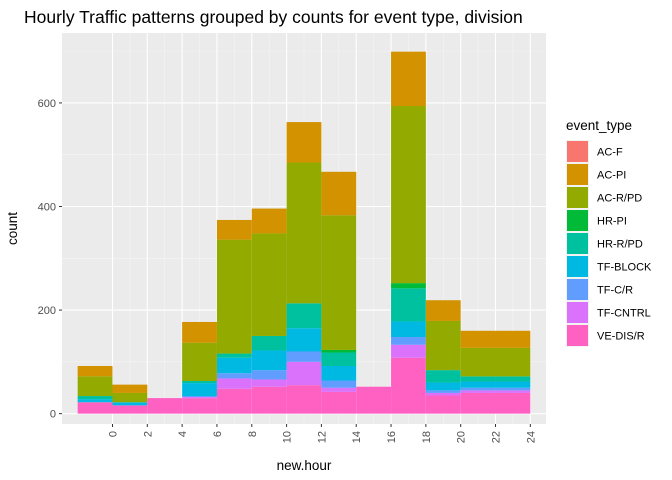 The height and width of the screenshot is (480, 672). Describe the element at coordinates (531, 437) in the screenshot. I see `x-tick-label: 24` at that location.